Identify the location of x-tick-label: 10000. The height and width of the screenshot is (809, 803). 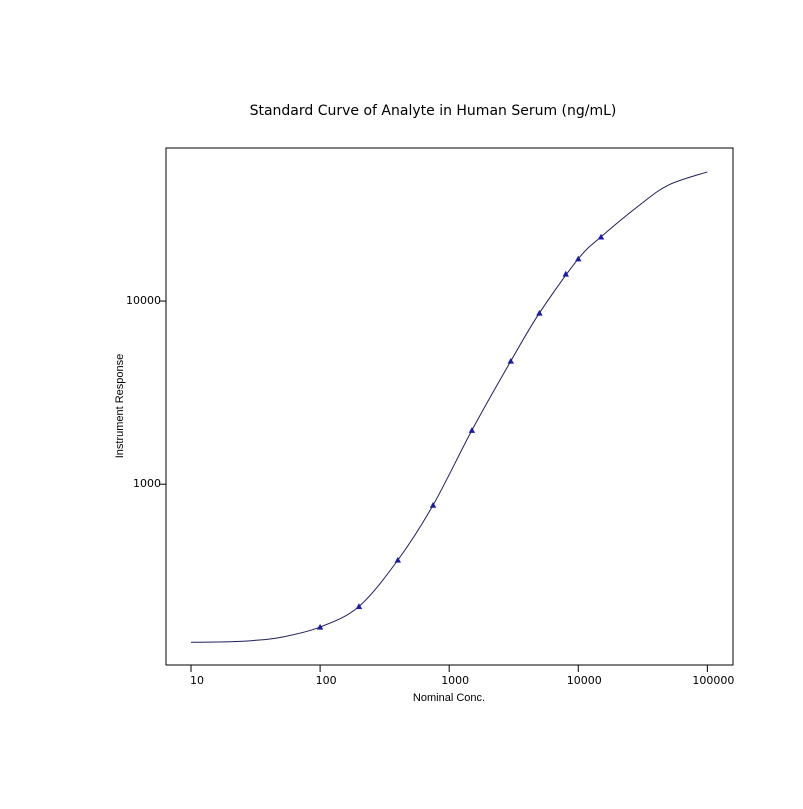
(584, 680).